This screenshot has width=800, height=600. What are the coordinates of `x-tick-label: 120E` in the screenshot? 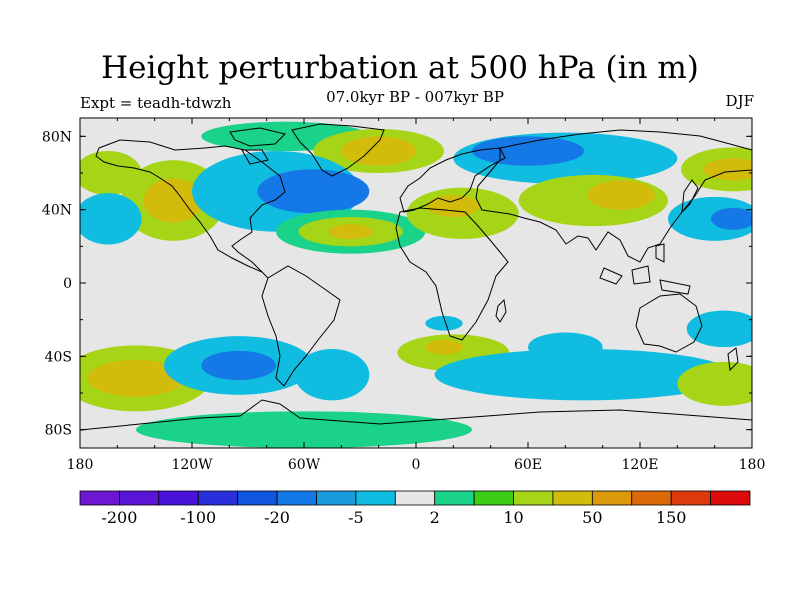 It's located at (640, 465).